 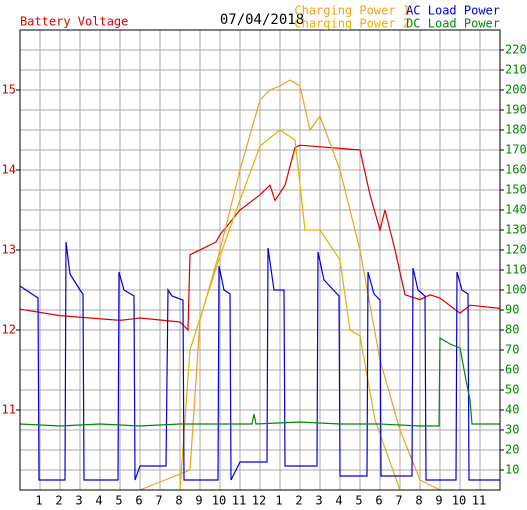 What do you see at coordinates (512, 410) in the screenshot?
I see `y2-tick-label: 40` at bounding box center [512, 410].